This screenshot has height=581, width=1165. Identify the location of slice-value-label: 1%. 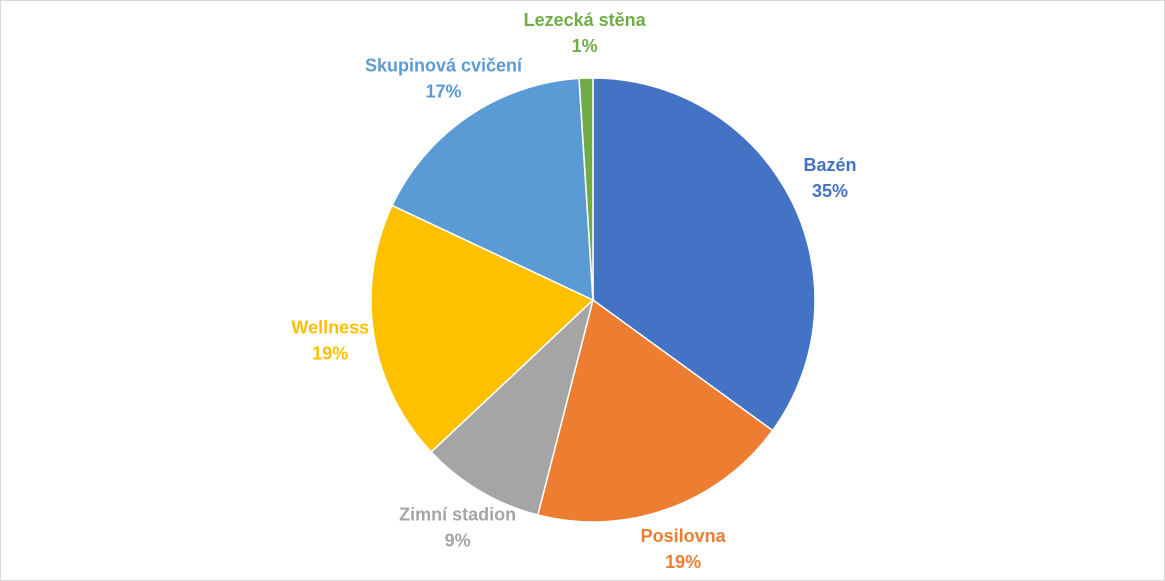
(585, 46).